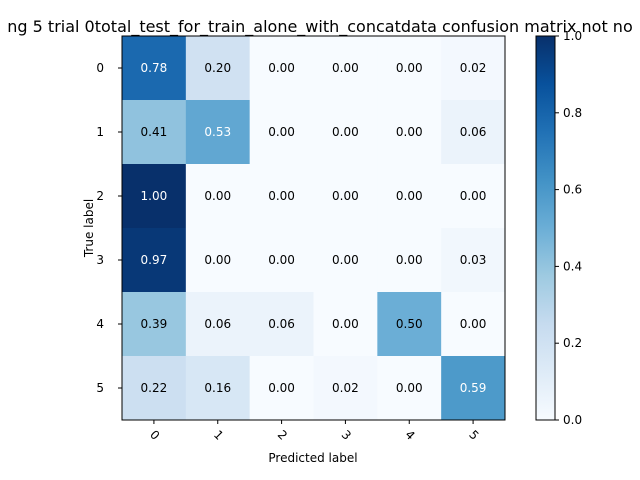 This screenshot has height=480, width=640. I want to click on heatmap-cell-r0-c1, so click(218, 68).